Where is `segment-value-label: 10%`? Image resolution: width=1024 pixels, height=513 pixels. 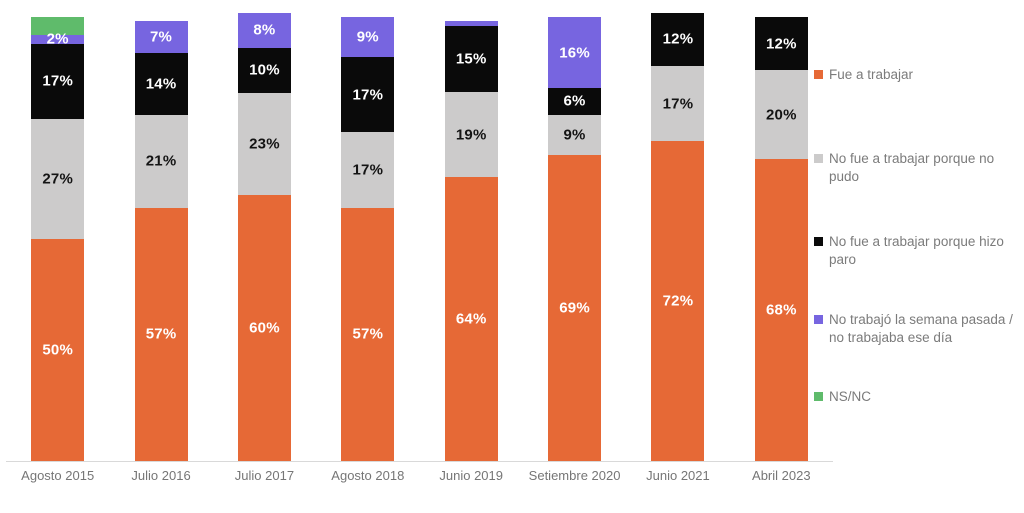
segment-value-label: 10% is located at coordinates (264, 70).